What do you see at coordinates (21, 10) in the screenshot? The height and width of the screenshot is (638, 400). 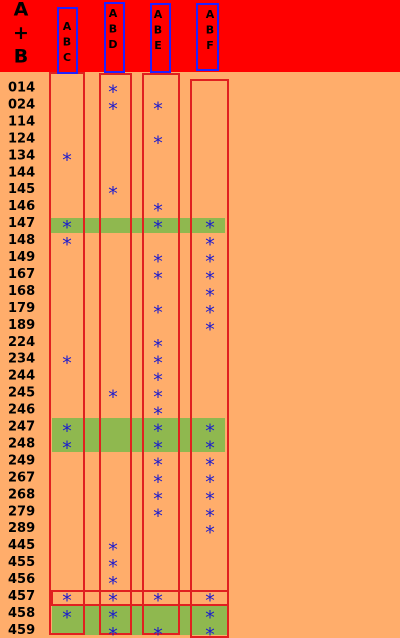 I see `header-title-letter: A` at bounding box center [21, 10].